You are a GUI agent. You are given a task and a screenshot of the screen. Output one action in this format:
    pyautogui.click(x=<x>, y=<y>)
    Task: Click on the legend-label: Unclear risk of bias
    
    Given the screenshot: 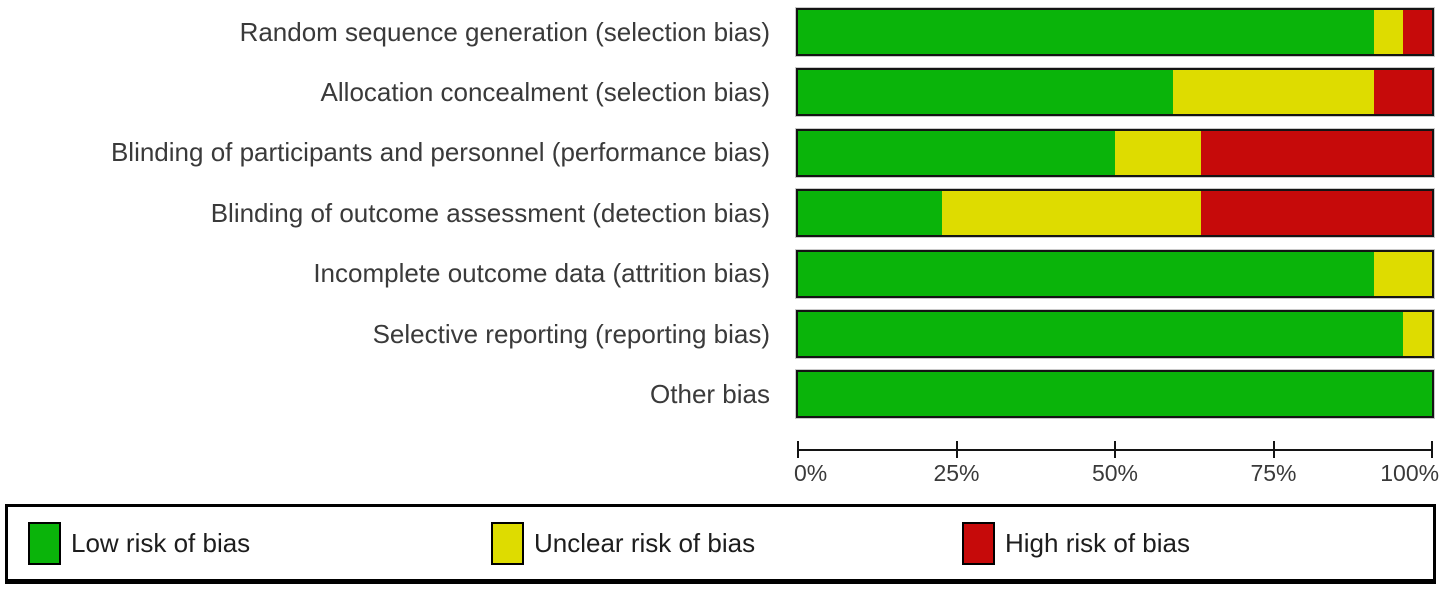 What is the action you would take?
    pyautogui.click(x=645, y=542)
    